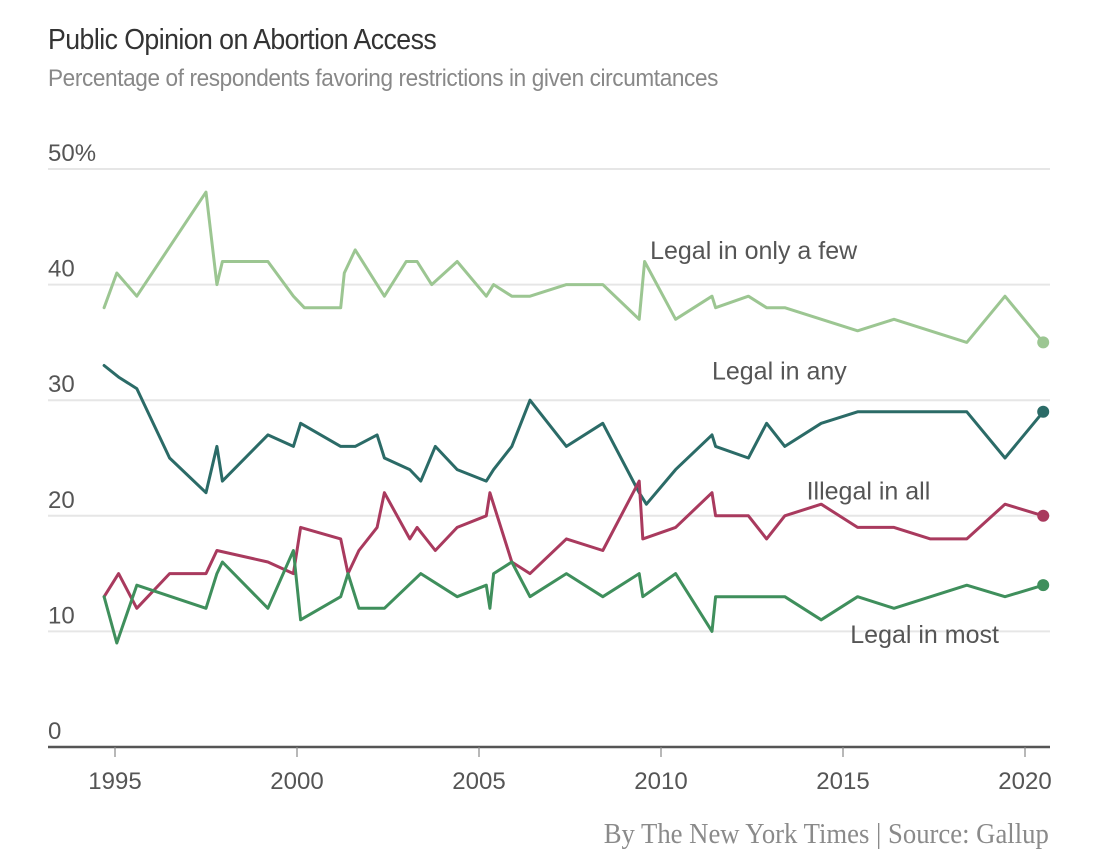 The width and height of the screenshot is (1093, 866). I want to click on source-credit: By The New York Times | Source: Gallup, so click(826, 834).